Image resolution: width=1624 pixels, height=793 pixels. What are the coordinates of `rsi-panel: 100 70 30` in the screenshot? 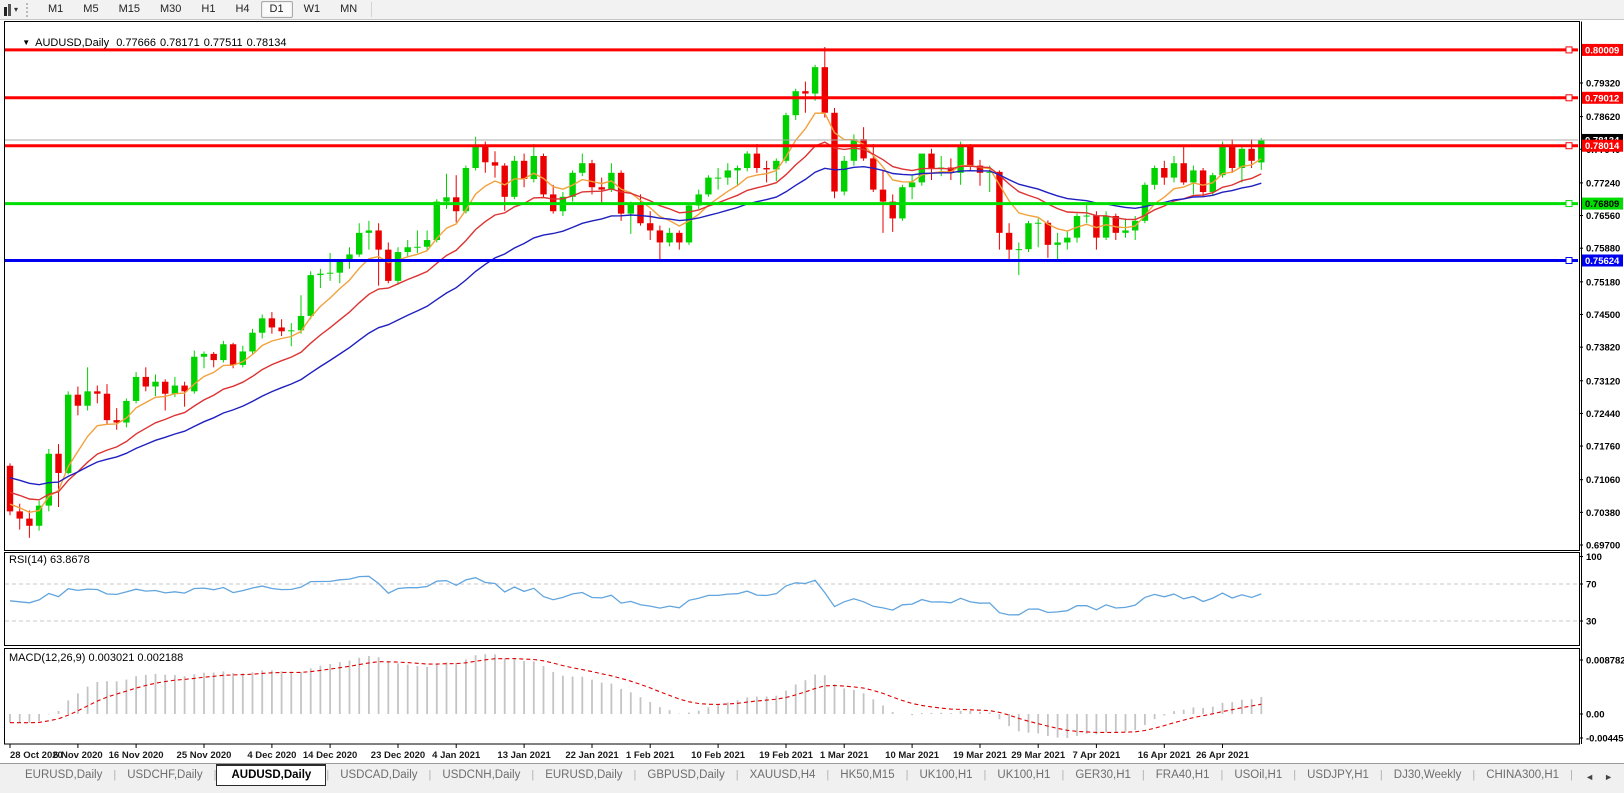 It's located at (803, 590).